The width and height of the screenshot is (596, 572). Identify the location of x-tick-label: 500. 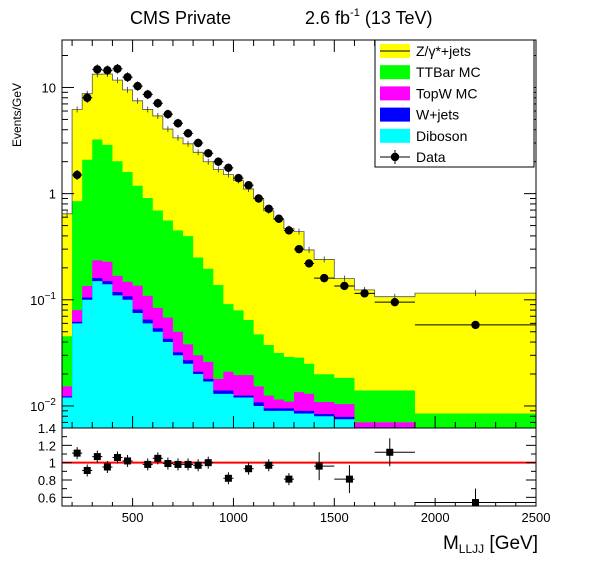
(133, 517).